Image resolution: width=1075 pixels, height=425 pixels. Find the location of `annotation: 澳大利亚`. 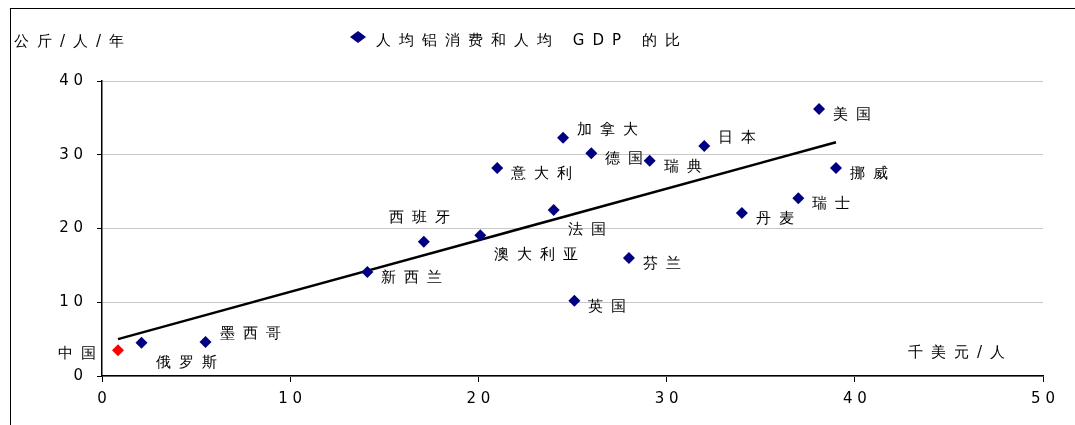

annotation: 澳大利亚 is located at coordinates (540, 254).